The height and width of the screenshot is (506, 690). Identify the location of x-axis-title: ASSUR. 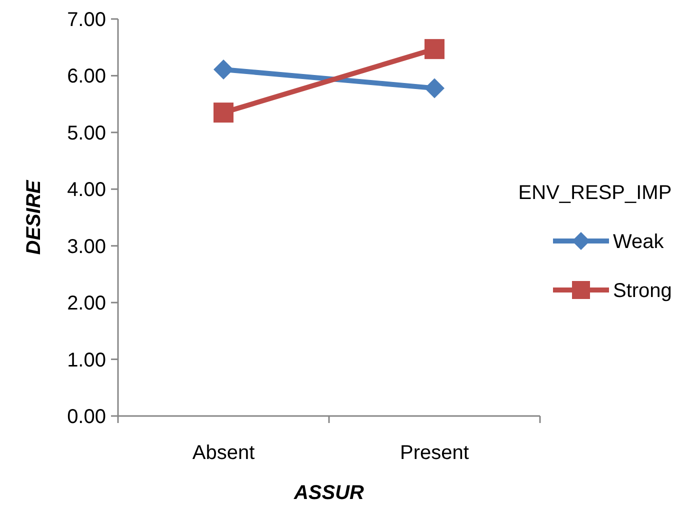
(328, 493).